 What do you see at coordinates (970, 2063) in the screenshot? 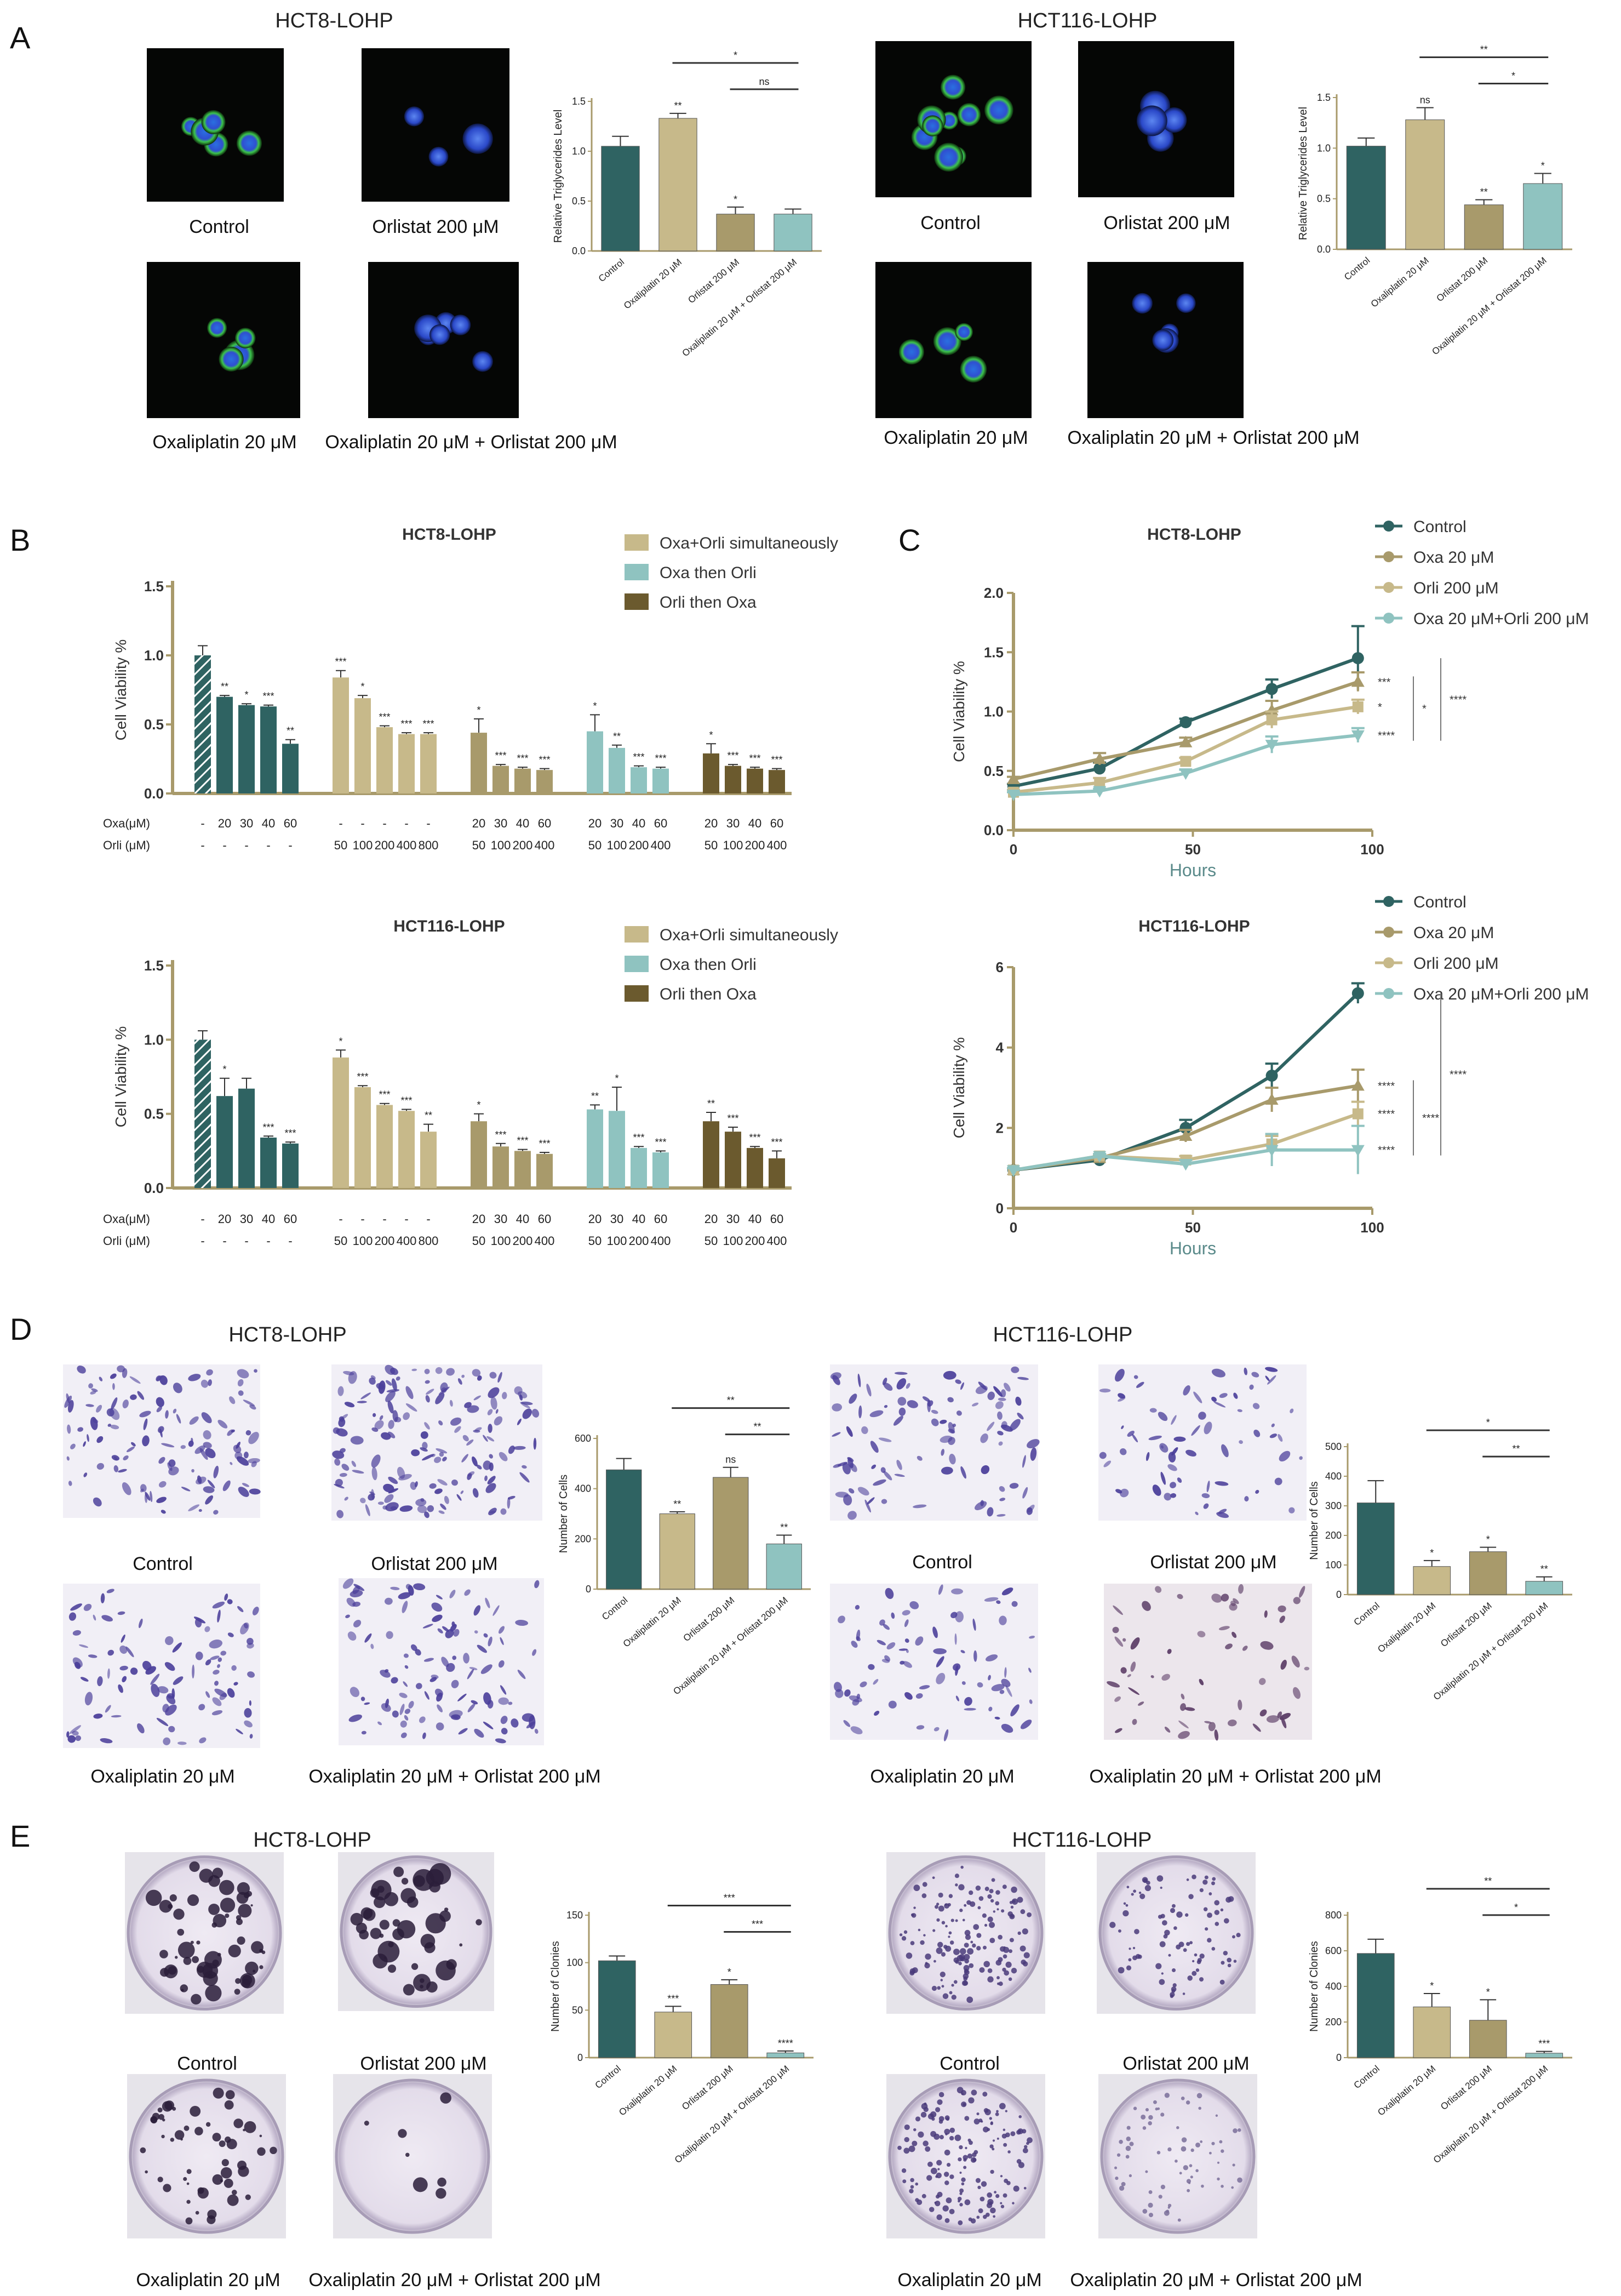
I see `panel-e-caption-control-right: Control` at bounding box center [970, 2063].